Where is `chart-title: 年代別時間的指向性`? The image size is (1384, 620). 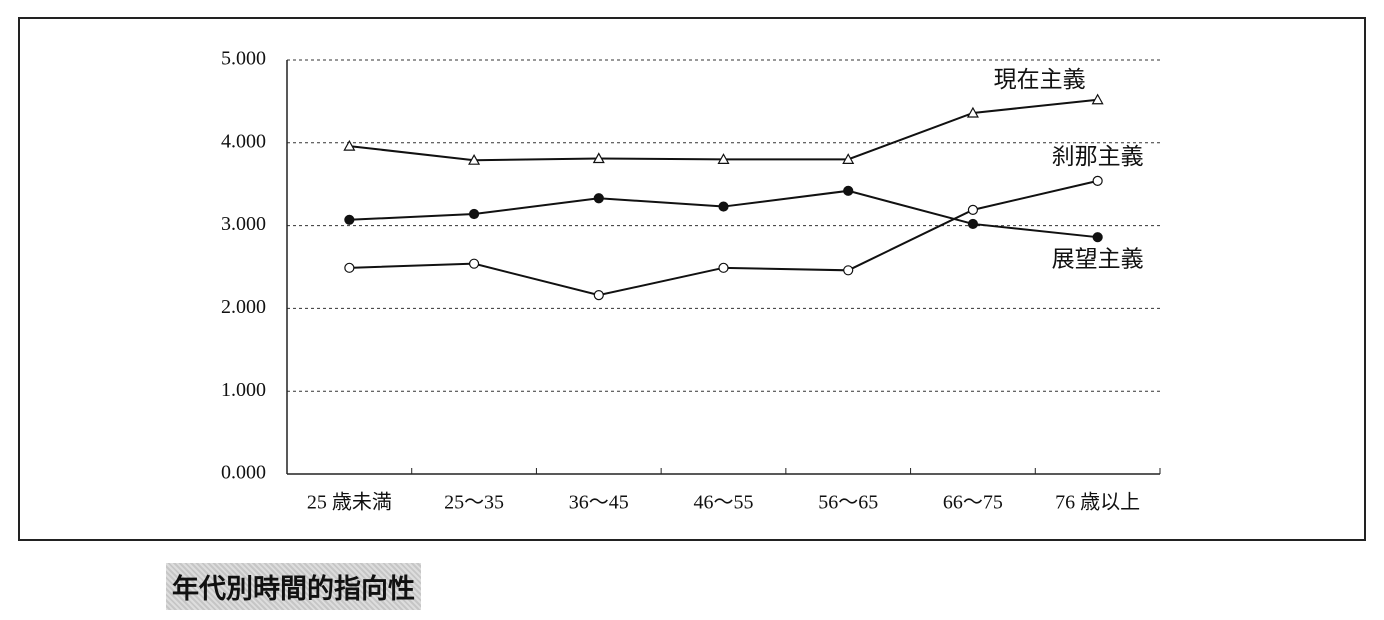 chart-title: 年代別時間的指向性 is located at coordinates (293, 586).